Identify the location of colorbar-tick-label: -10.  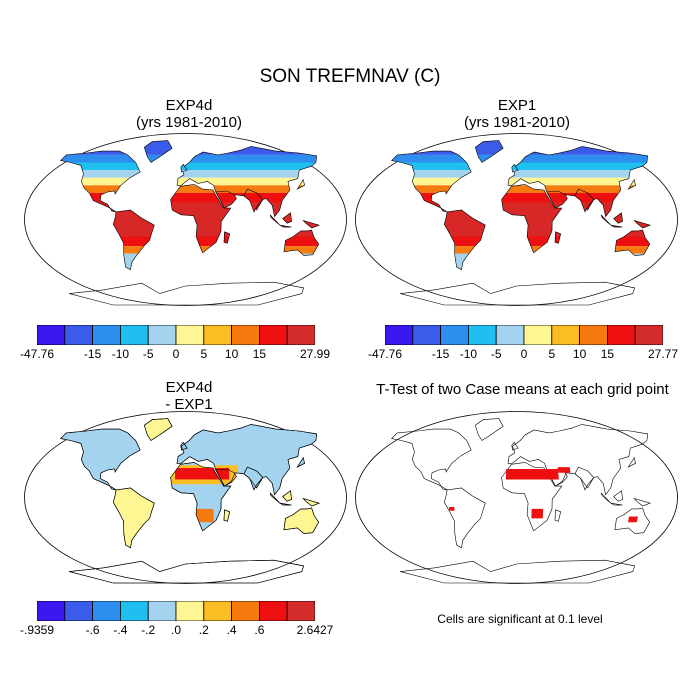
(120, 354).